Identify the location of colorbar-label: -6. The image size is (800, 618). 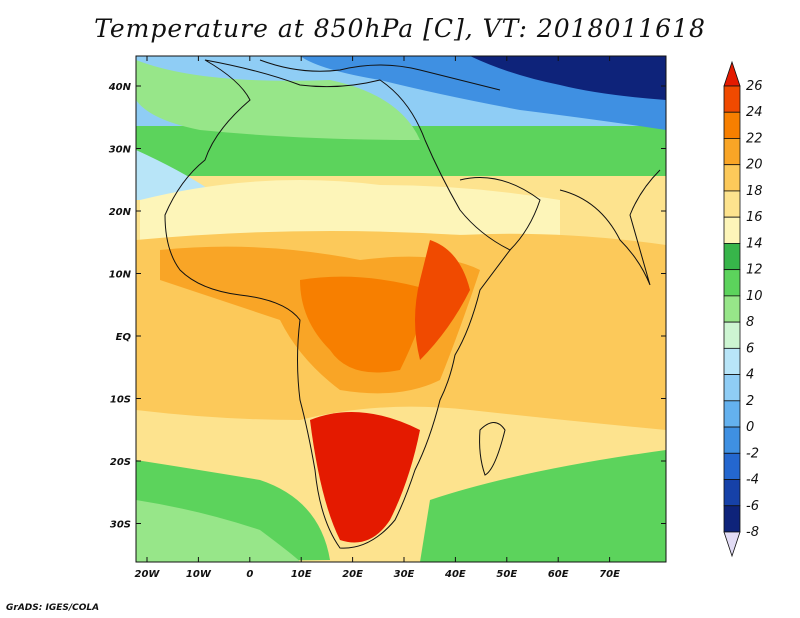
(752, 506).